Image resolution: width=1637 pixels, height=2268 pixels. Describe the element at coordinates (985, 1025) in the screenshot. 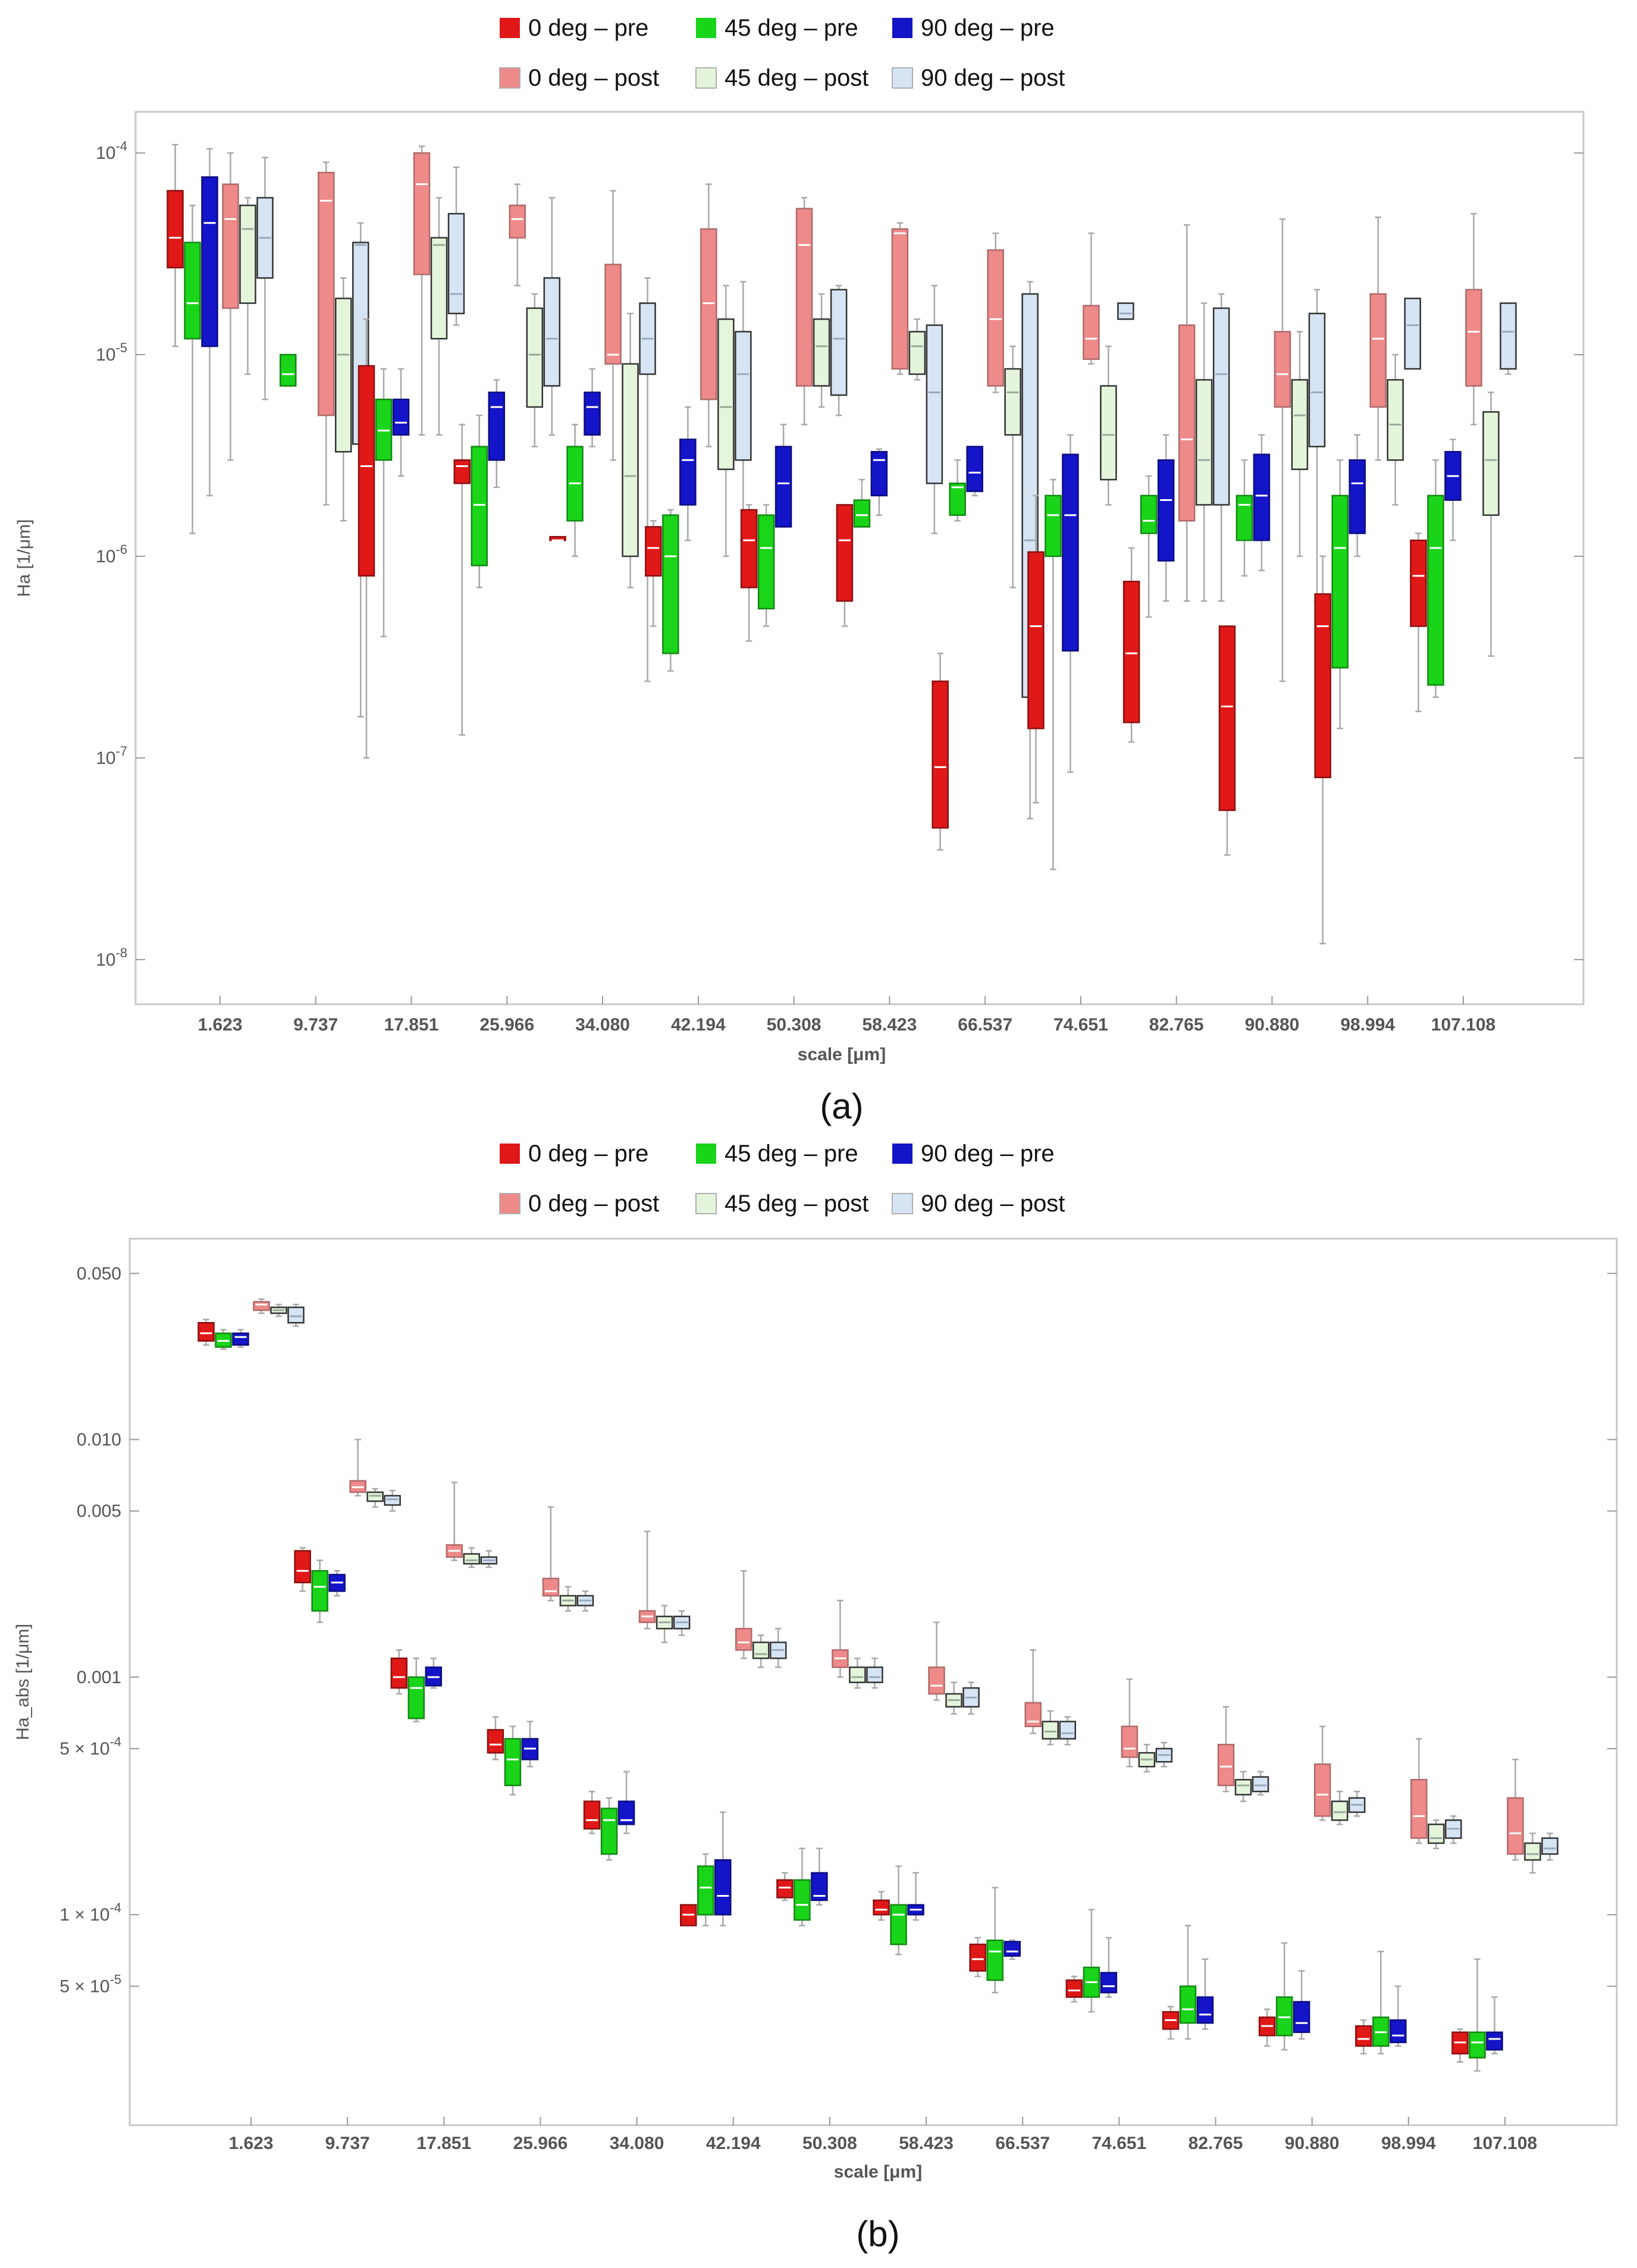

I see `a-xtick-label-8: 66.537` at that location.